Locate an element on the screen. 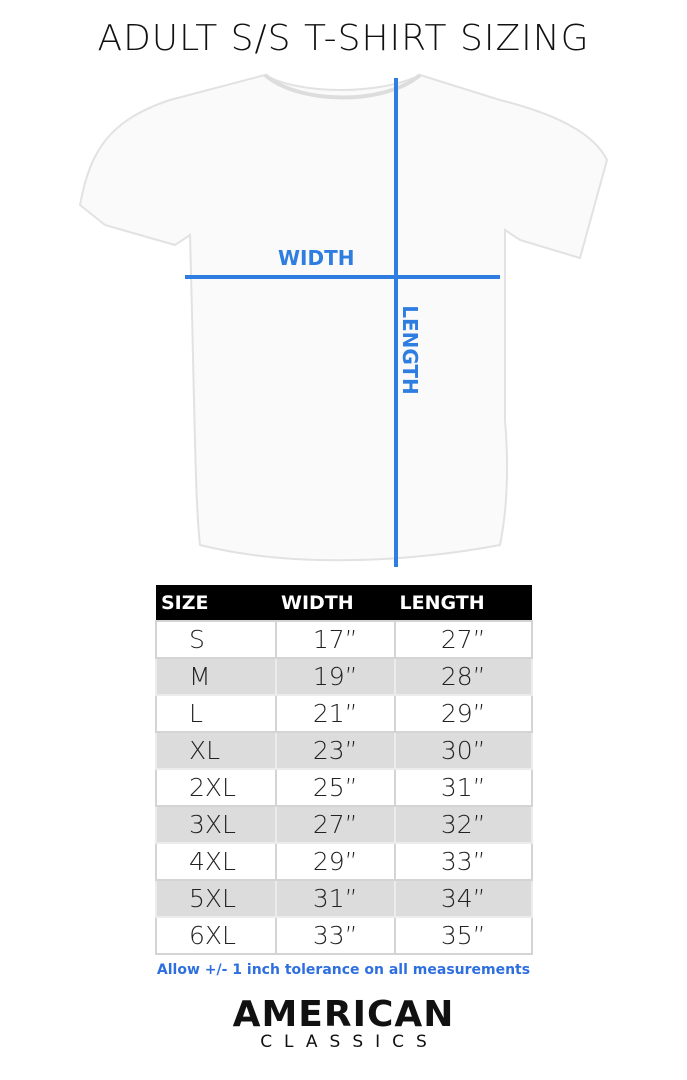  cell-size: L is located at coordinates (216, 713).